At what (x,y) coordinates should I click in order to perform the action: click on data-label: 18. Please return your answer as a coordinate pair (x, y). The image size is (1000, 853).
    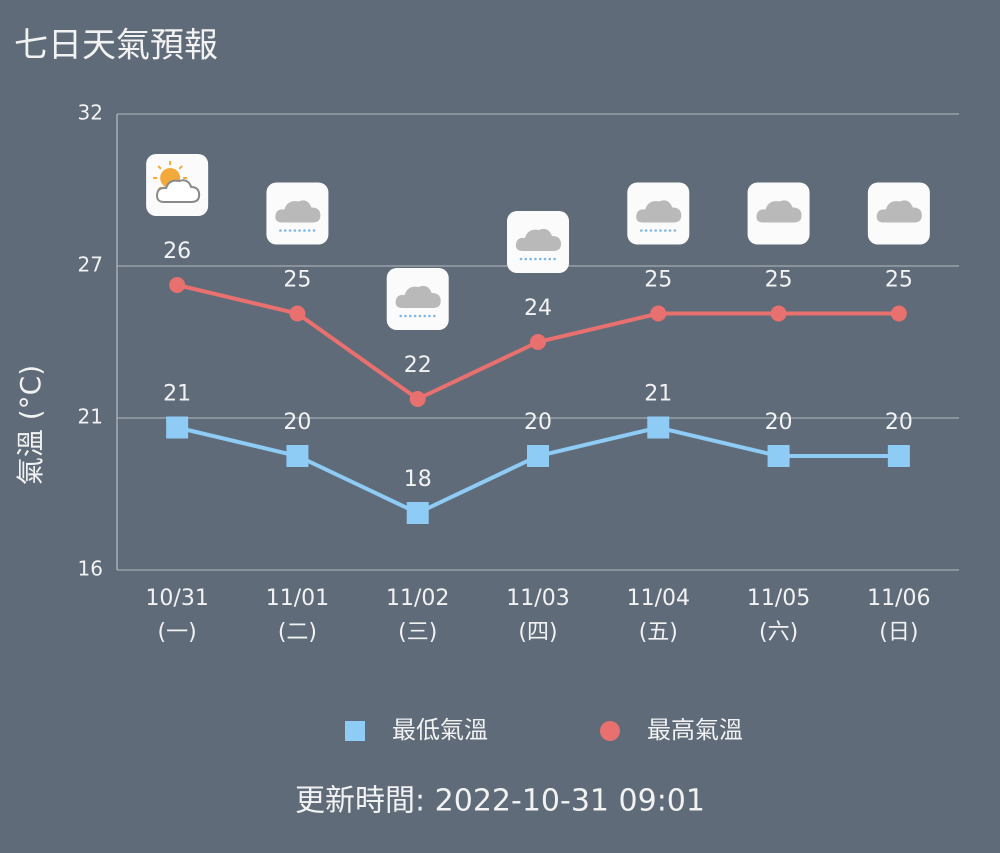
    Looking at the image, I should click on (418, 479).